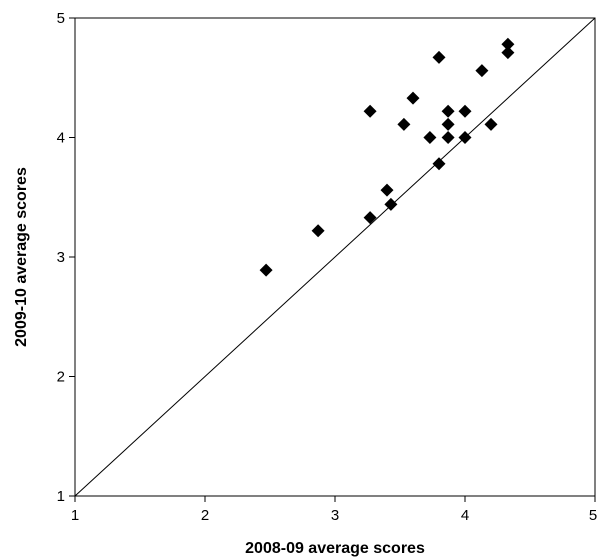  I want to click on x-axis: 1 2 3 4 5, so click(334, 510).